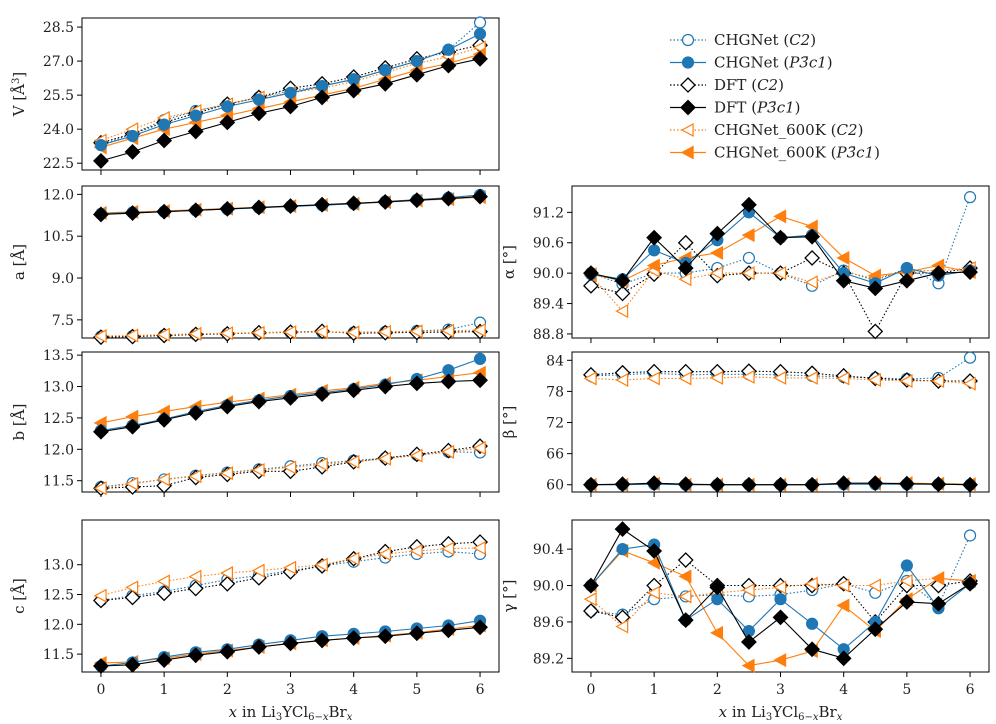 This screenshot has width=996, height=724. Describe the element at coordinates (58, 62) in the screenshot. I see `ytick-label-V: 27.0` at that location.